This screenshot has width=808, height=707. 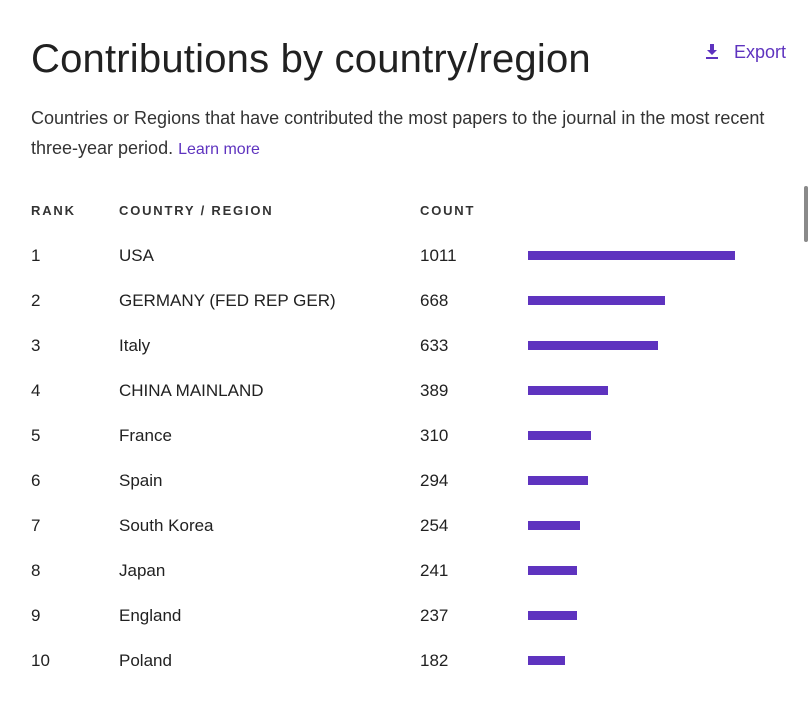 I want to click on table-row: 10 Poland 182, so click(x=390, y=661).